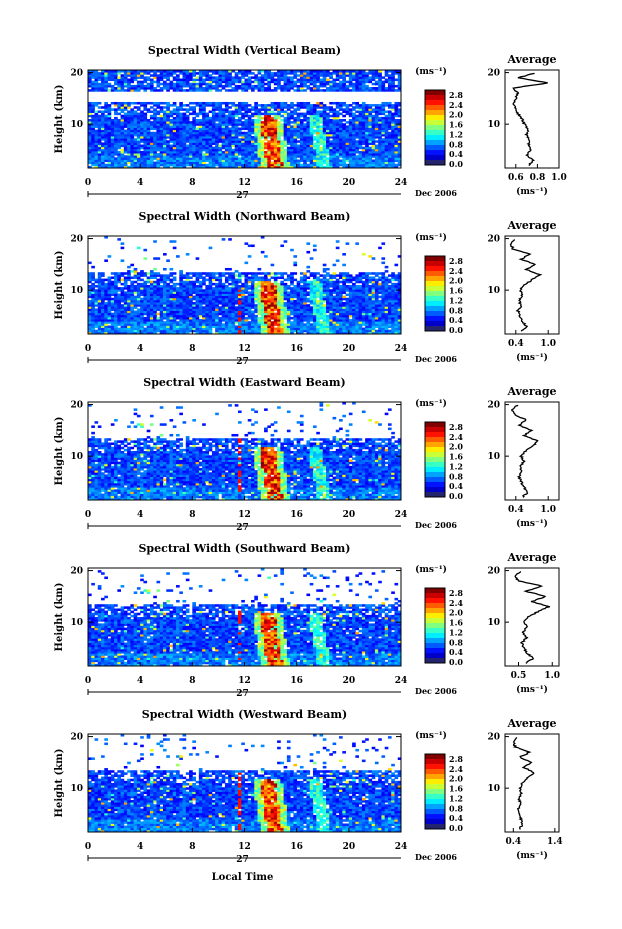 This screenshot has height=929, width=622. What do you see at coordinates (76, 240) in the screenshot?
I see `y-tick-label: 20` at bounding box center [76, 240].